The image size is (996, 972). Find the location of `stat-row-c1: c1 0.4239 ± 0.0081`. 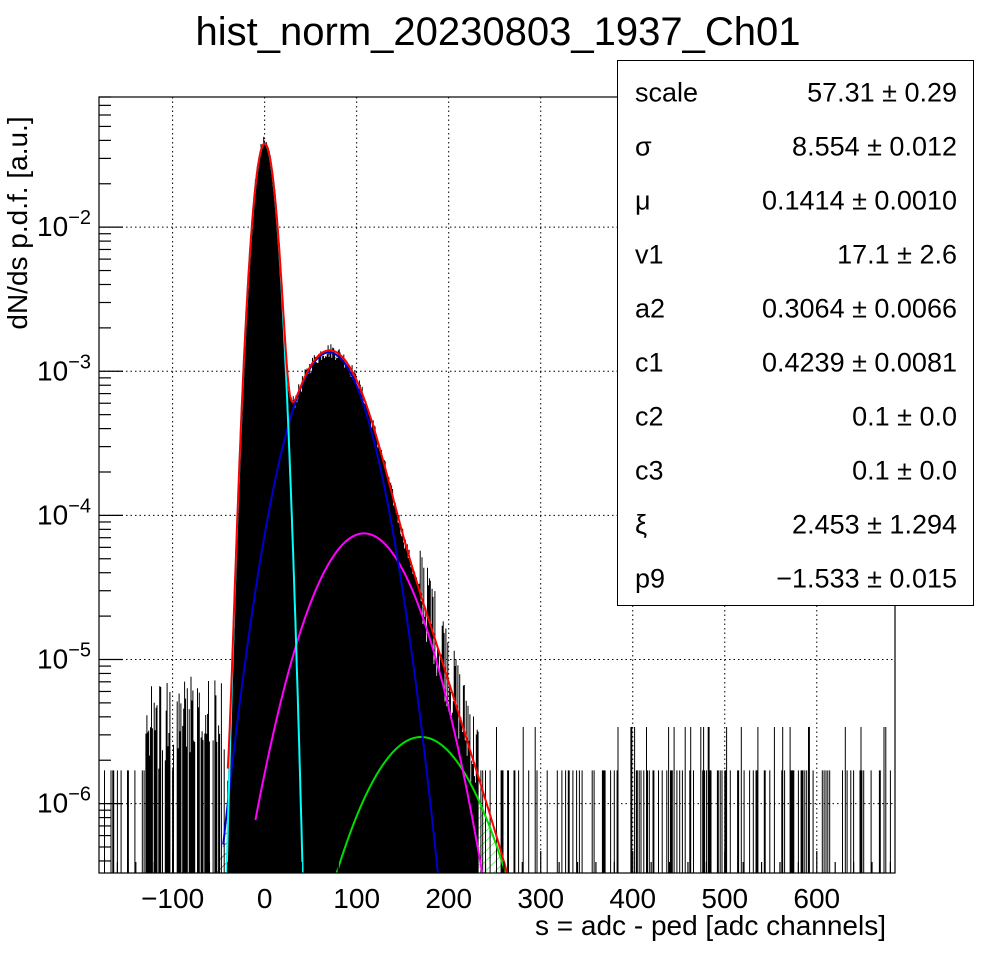

stat-row-c1: c1 0.4239 ± 0.0081 is located at coordinates (795, 363).